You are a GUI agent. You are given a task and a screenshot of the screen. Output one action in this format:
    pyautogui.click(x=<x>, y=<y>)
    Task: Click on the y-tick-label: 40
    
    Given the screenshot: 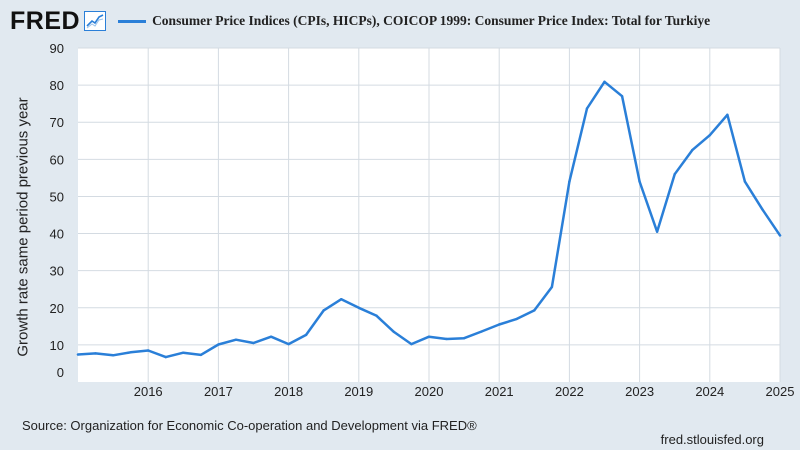 What is the action you would take?
    pyautogui.click(x=57, y=234)
    